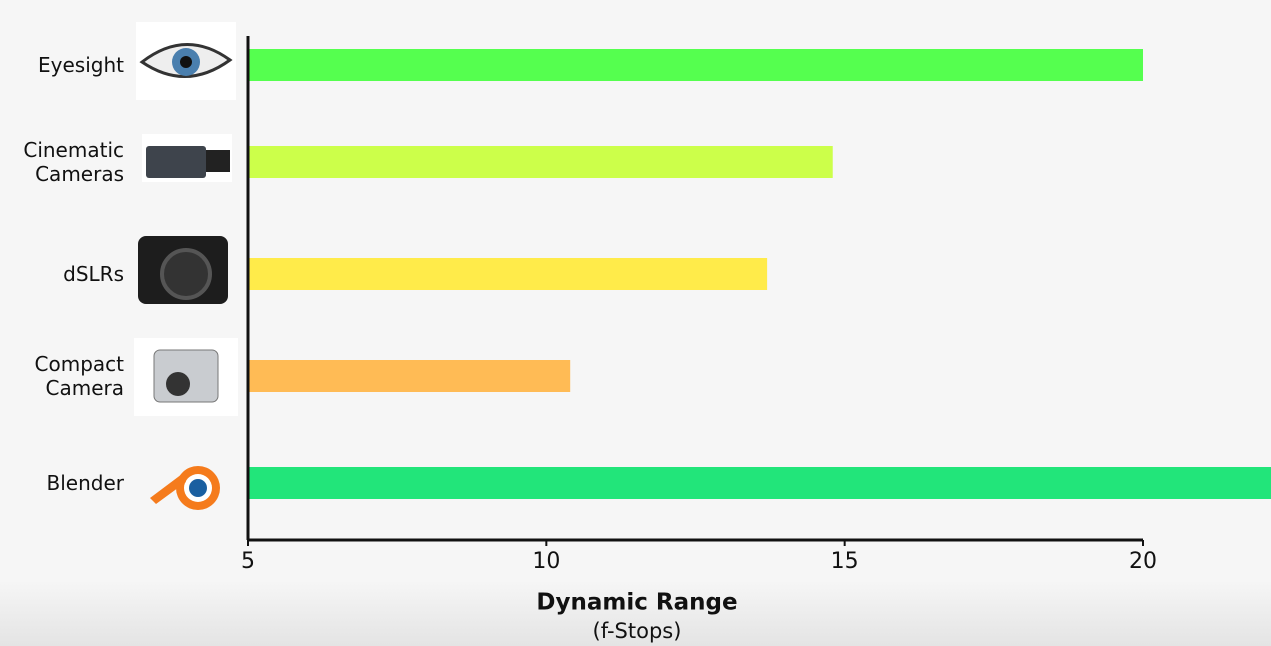 Image resolution: width=1271 pixels, height=646 pixels. Describe the element at coordinates (845, 561) in the screenshot. I see `x-tick-label: 15` at that location.